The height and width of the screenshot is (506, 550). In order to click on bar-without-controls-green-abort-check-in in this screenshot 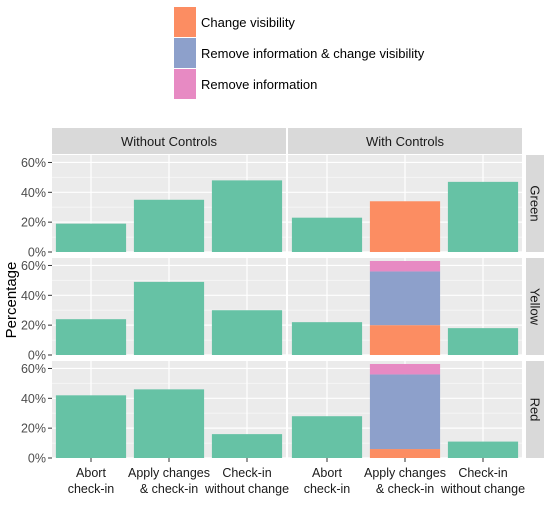, I will do `click(91, 237)`.